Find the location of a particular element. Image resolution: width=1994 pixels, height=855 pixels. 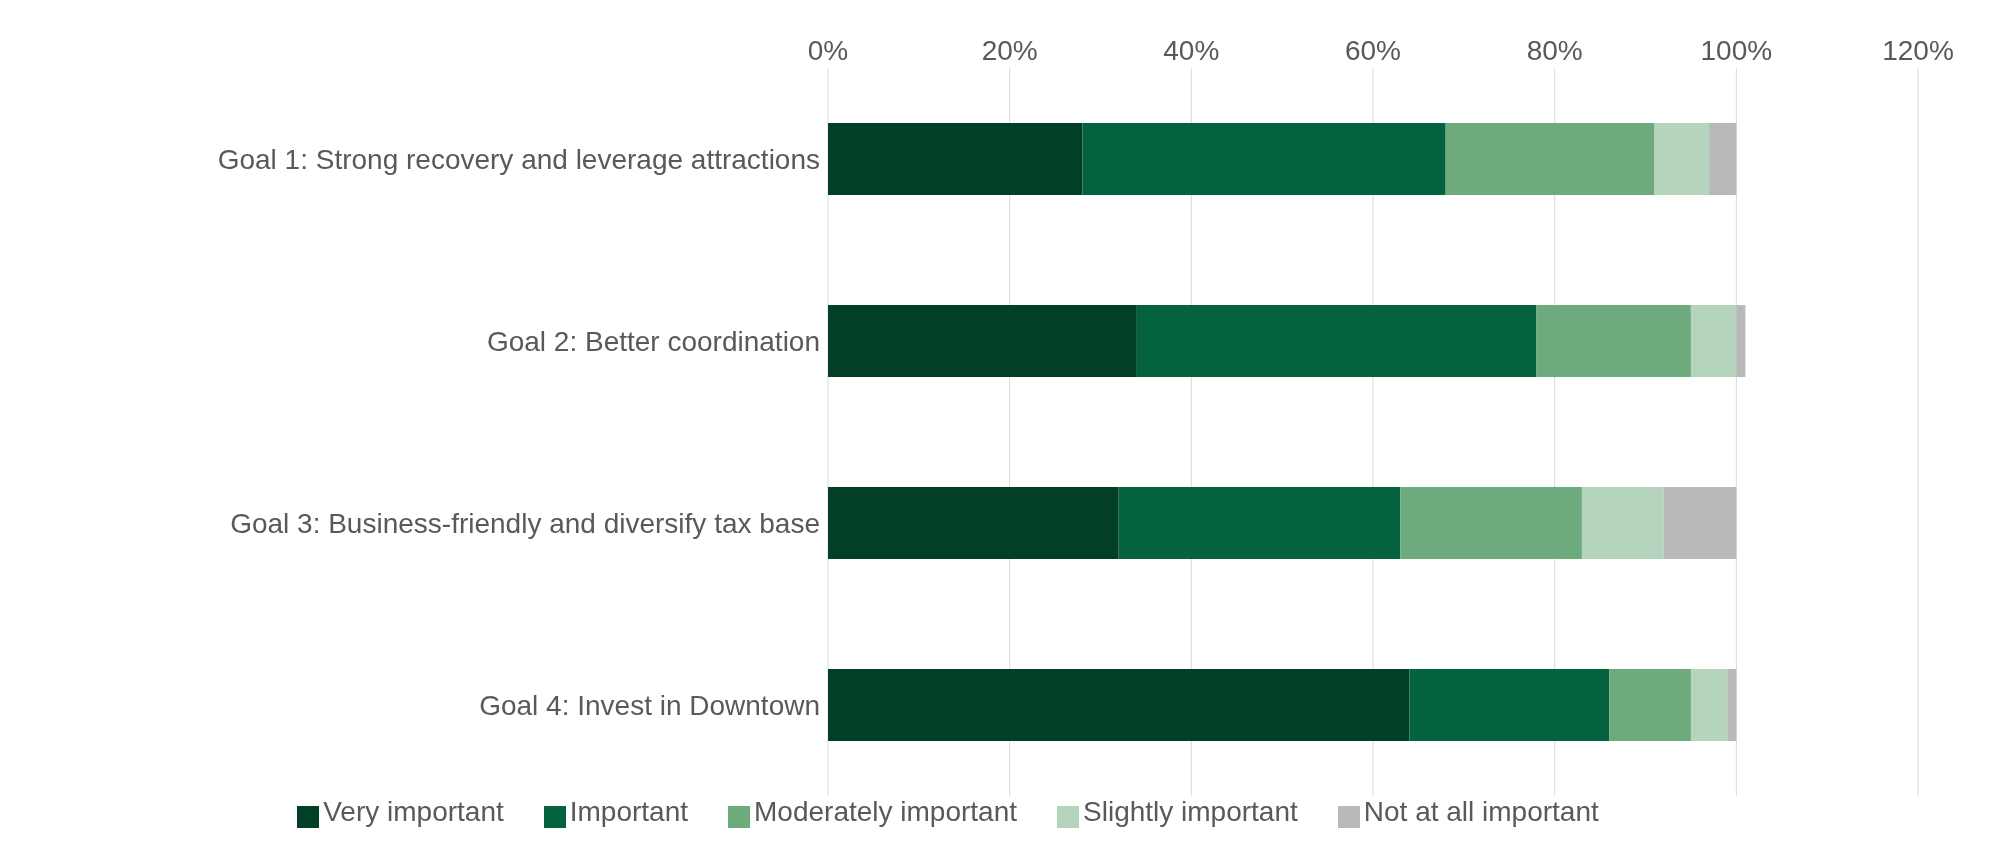

y-tick-label: Goal 2: Better coordination is located at coordinates (653, 341).